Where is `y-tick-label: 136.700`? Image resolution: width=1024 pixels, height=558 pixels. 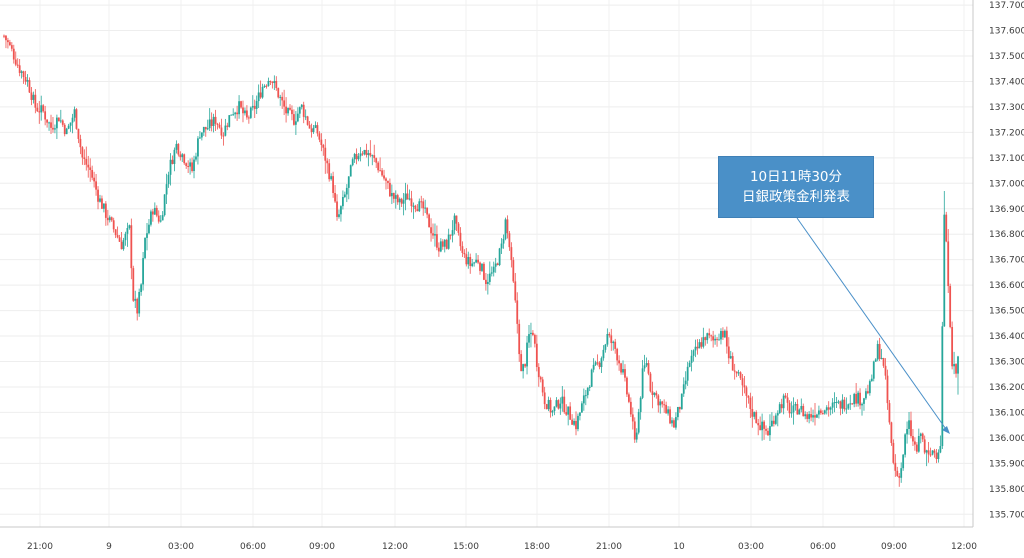
y-tick-label: 136.700 is located at coordinates (1006, 261).